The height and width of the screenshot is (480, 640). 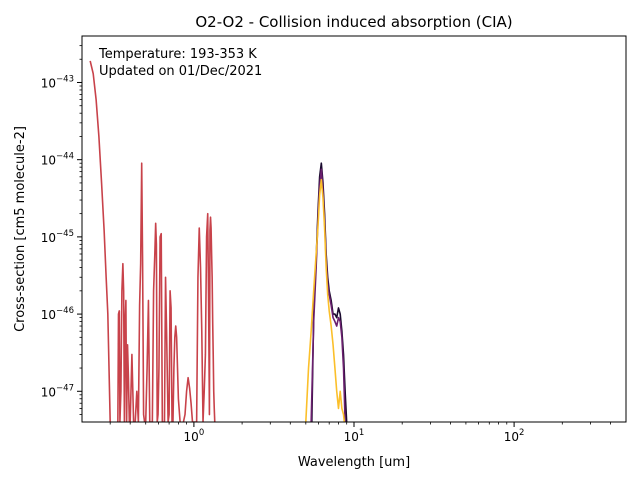 What do you see at coordinates (180, 71) in the screenshot?
I see `updated-annotation: Updated on 01/Dec/2021` at bounding box center [180, 71].